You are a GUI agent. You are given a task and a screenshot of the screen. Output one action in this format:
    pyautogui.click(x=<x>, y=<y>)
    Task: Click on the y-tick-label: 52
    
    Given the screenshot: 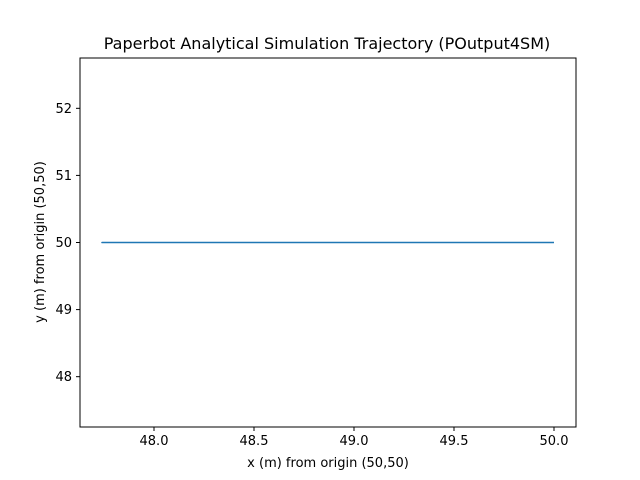 What is the action you would take?
    pyautogui.click(x=63, y=109)
    